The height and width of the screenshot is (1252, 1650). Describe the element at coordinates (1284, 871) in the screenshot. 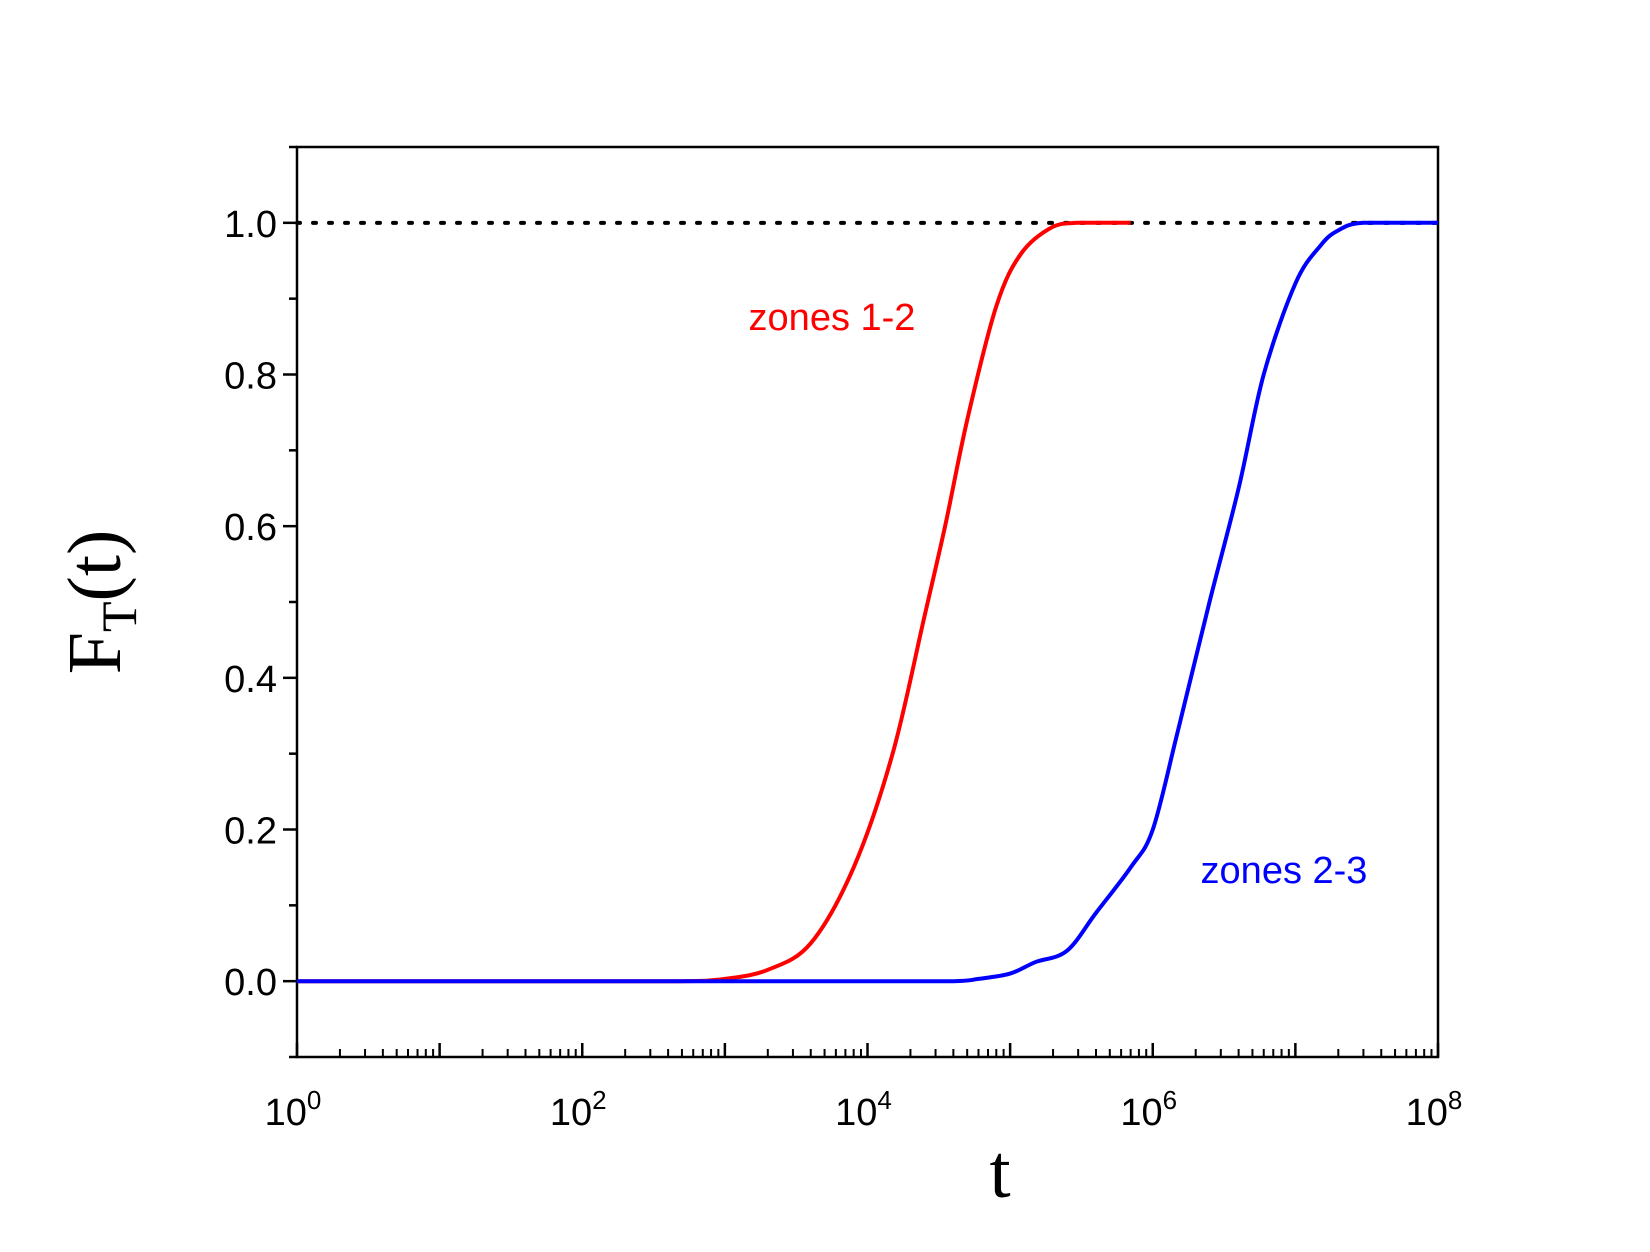

I see `series-label-zones-2-3: zones 2-3` at that location.